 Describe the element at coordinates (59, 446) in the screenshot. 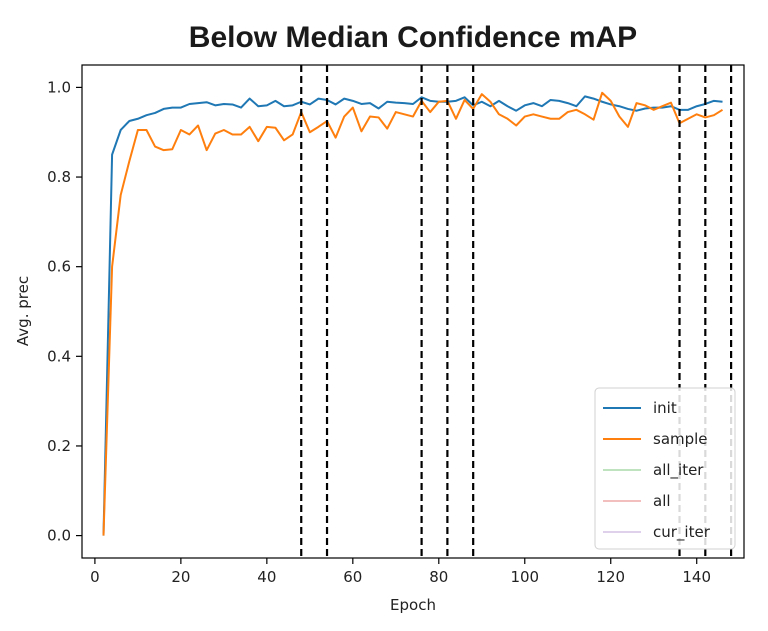

I see `y-tick-label: 0.2` at that location.